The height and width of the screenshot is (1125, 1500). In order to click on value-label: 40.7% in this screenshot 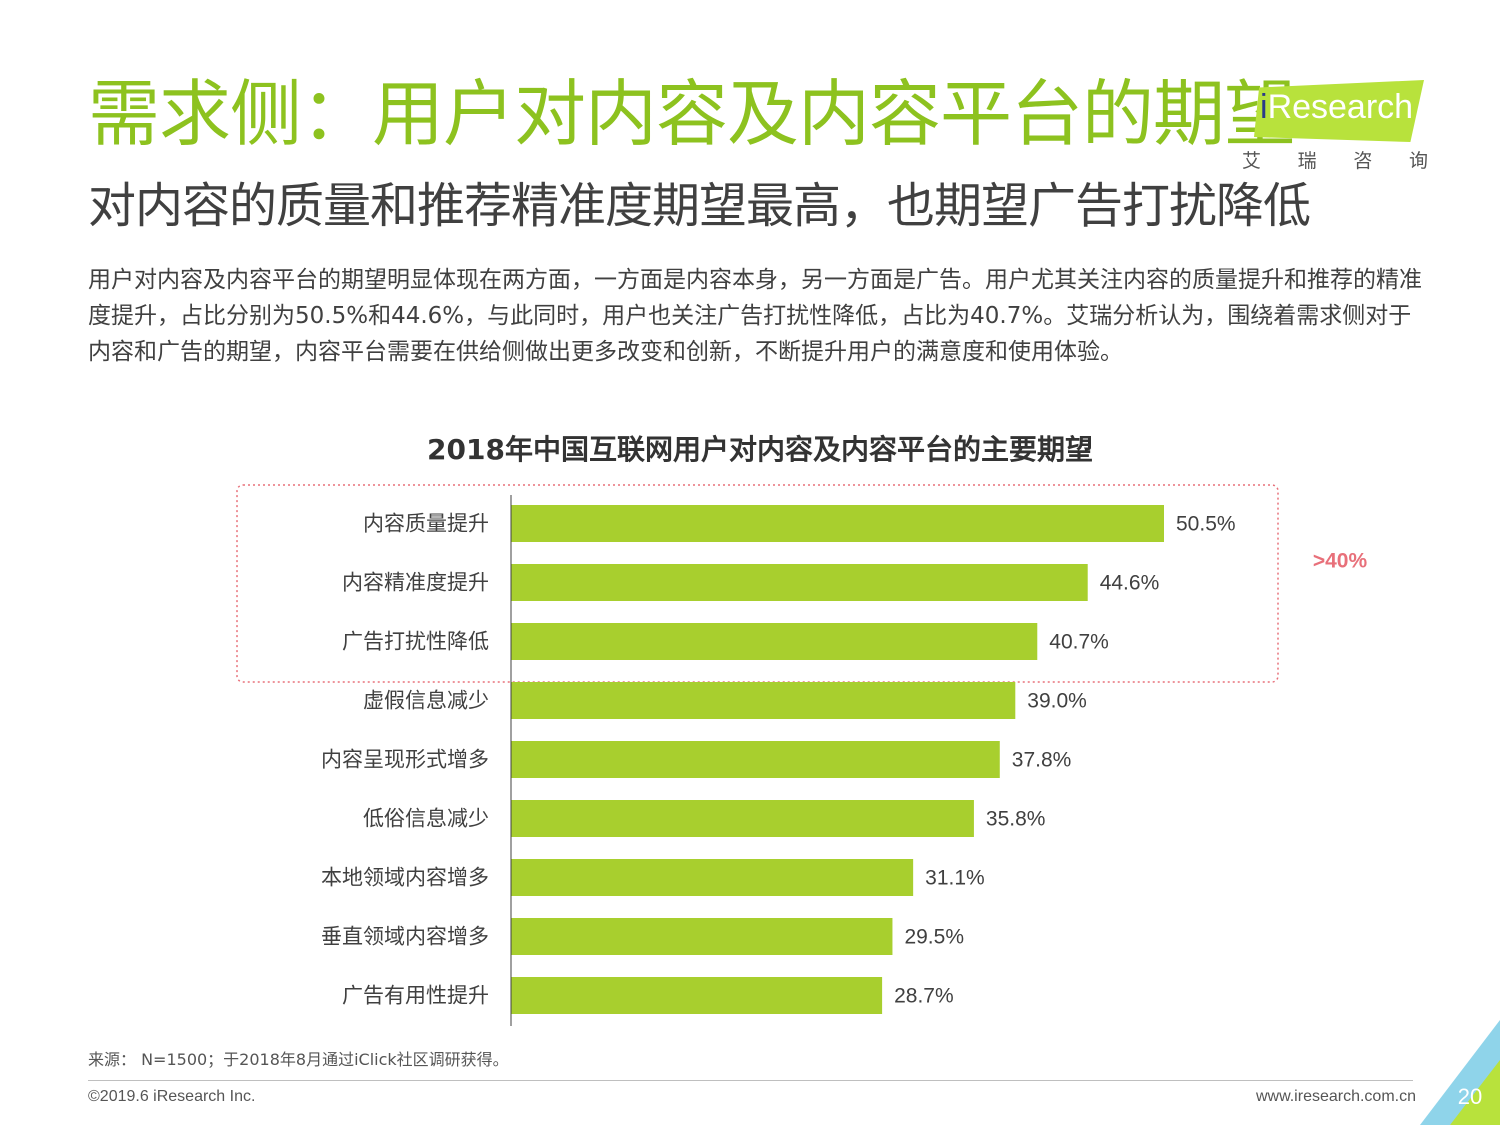, I will do `click(1079, 642)`.